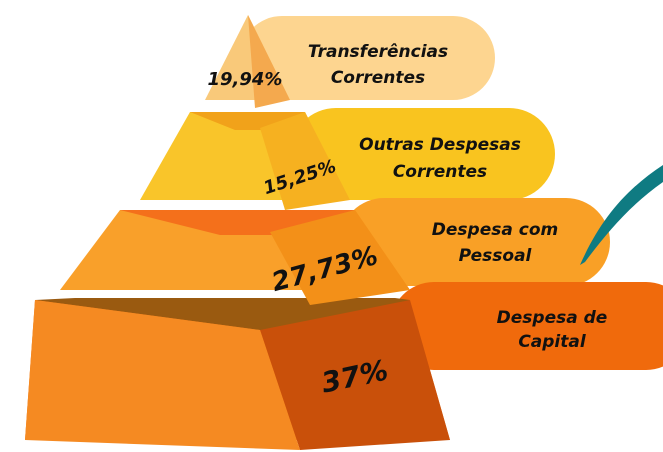  I want to click on level-label: Transferências, so click(378, 52).